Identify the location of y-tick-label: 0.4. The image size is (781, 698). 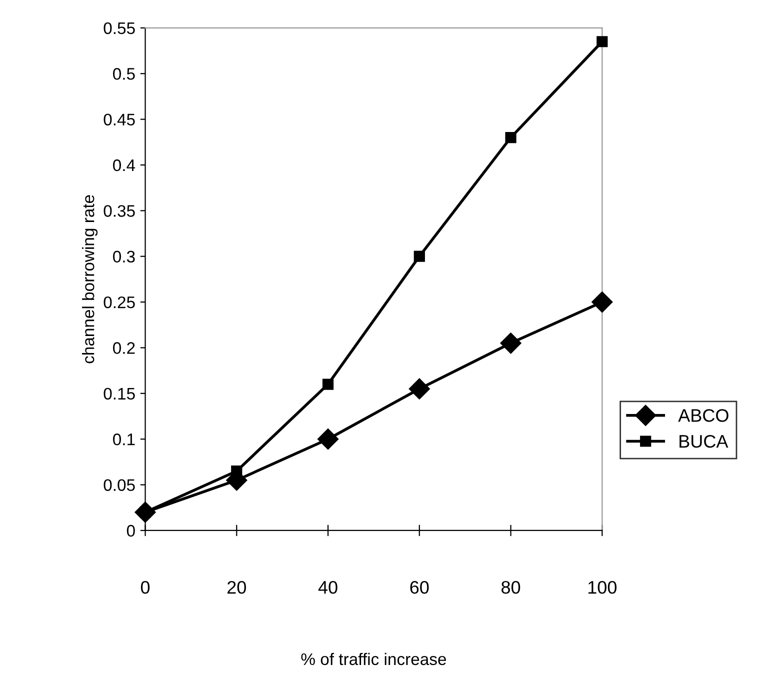
(124, 165).